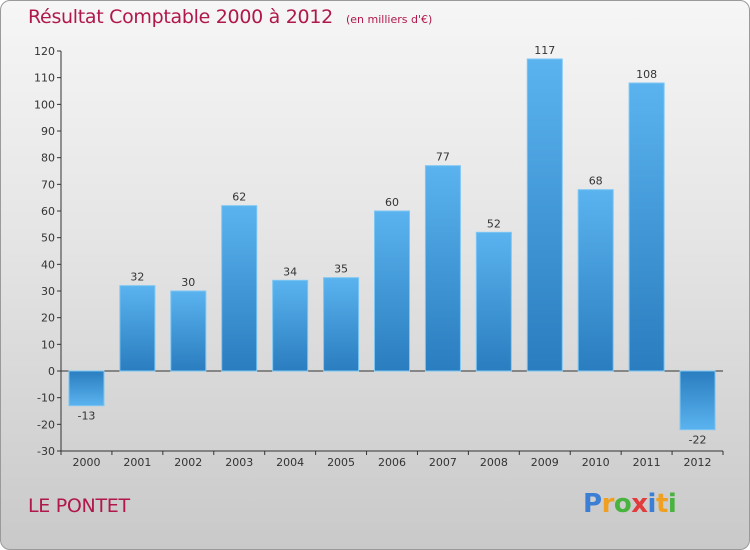 This screenshot has height=550, width=750. What do you see at coordinates (44, 78) in the screenshot?
I see `y-tick-label: 110` at bounding box center [44, 78].